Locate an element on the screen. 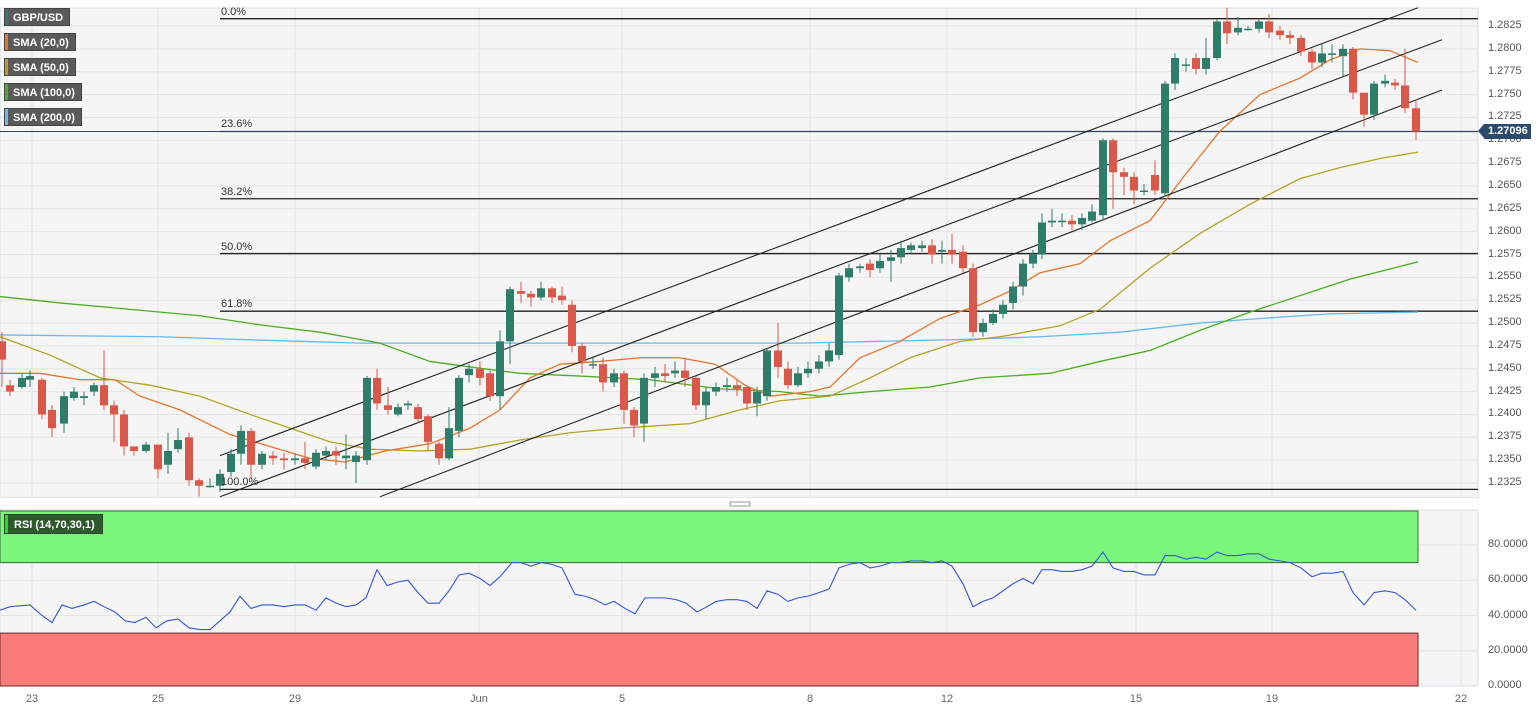 The width and height of the screenshot is (1536, 711). legend-label: GBP/USD is located at coordinates (38, 18).